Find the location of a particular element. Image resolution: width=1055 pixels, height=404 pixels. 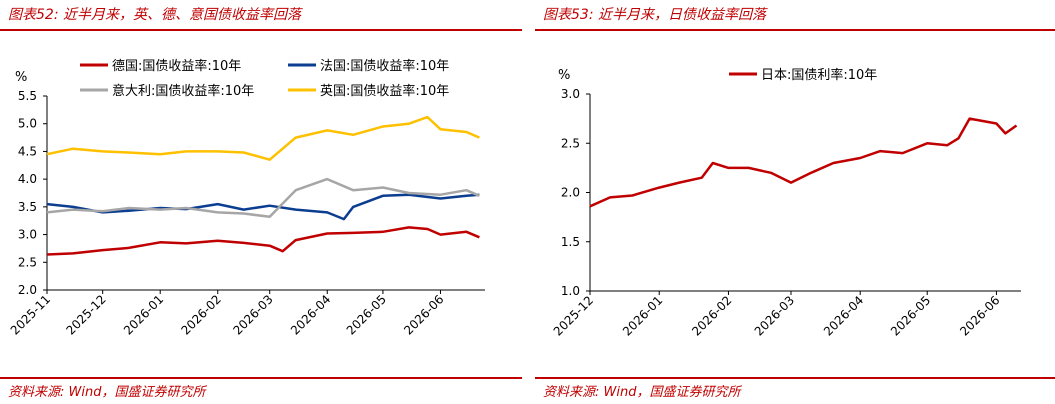

y-tick-label: 5.5 is located at coordinates (27, 96).